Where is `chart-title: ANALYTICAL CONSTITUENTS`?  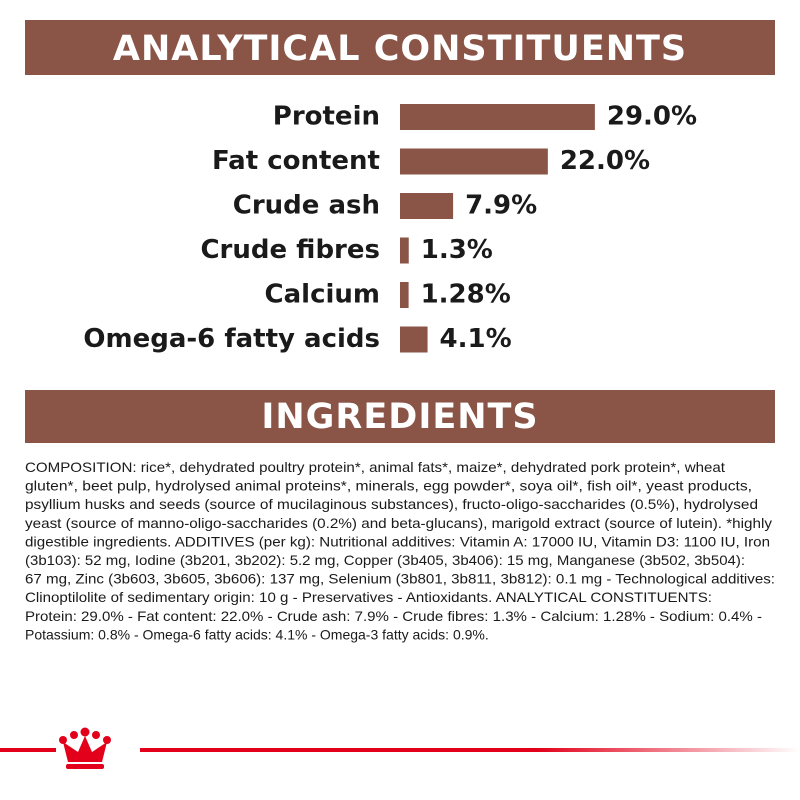
chart-title: ANALYTICAL CONSTITUENTS is located at coordinates (400, 49).